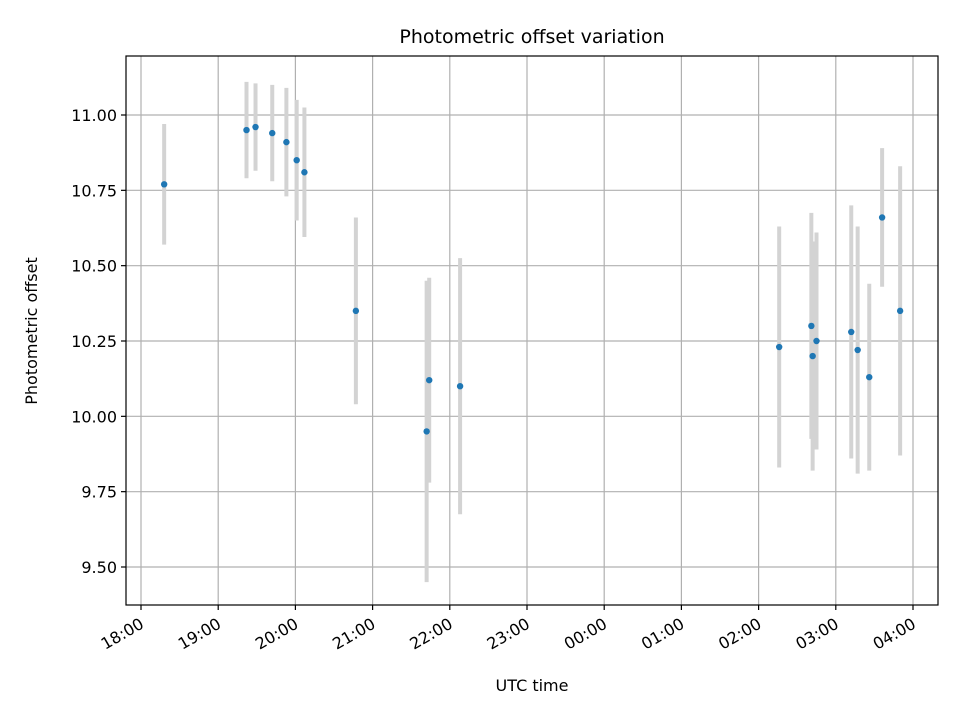 The image size is (960, 720). Describe the element at coordinates (31, 331) in the screenshot. I see `y-axis-title: Photometric offset` at that location.